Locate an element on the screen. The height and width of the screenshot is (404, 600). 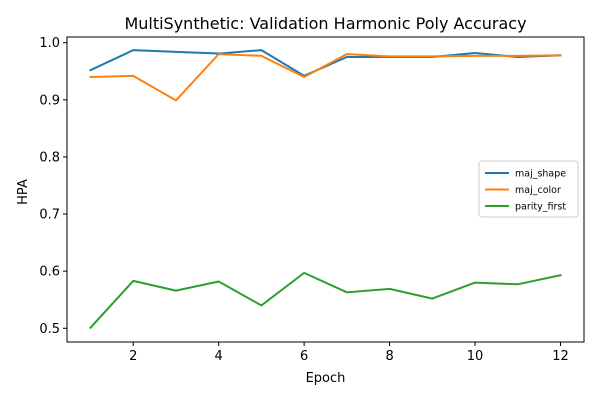
legend-label-maj_color: maj_color is located at coordinates (538, 190).